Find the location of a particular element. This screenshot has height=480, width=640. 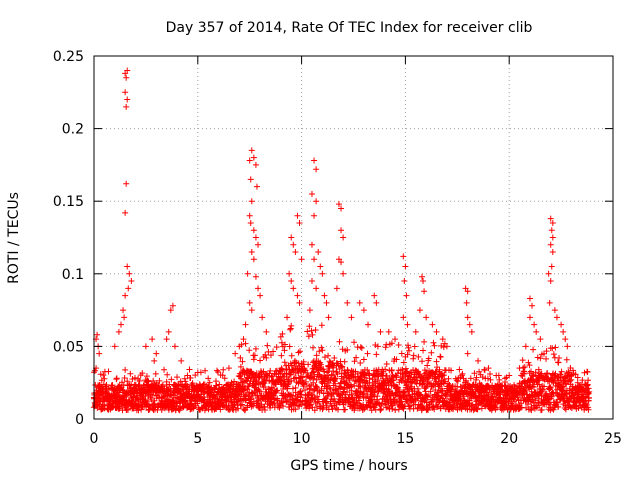

x-tick-label: 25 is located at coordinates (613, 439).